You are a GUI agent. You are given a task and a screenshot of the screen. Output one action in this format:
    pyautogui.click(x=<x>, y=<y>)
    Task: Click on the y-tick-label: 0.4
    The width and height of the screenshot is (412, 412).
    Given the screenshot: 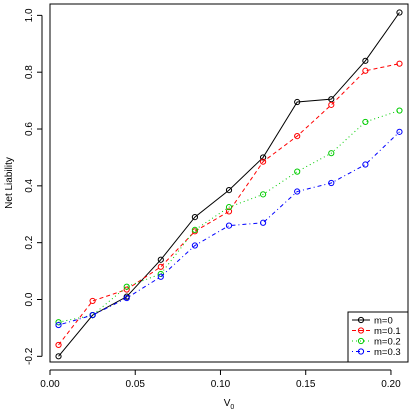 What is the action you would take?
    pyautogui.click(x=29, y=185)
    